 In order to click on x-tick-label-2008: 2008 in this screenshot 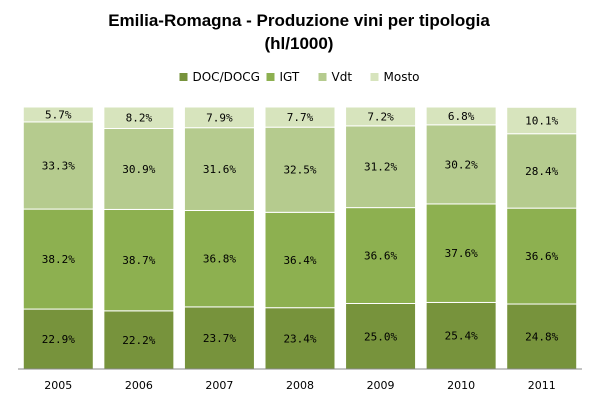, I will do `click(300, 385)`.